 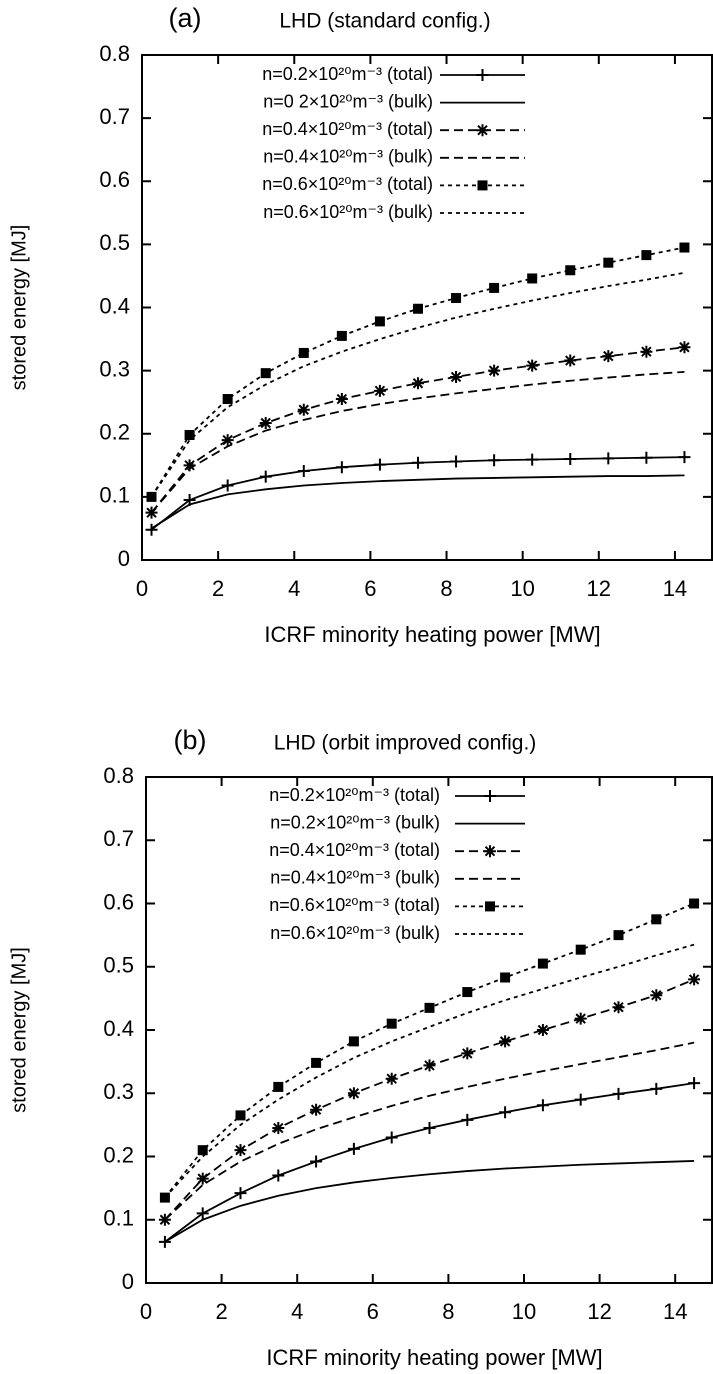 I want to click on panel-label: (a), so click(x=185, y=18).